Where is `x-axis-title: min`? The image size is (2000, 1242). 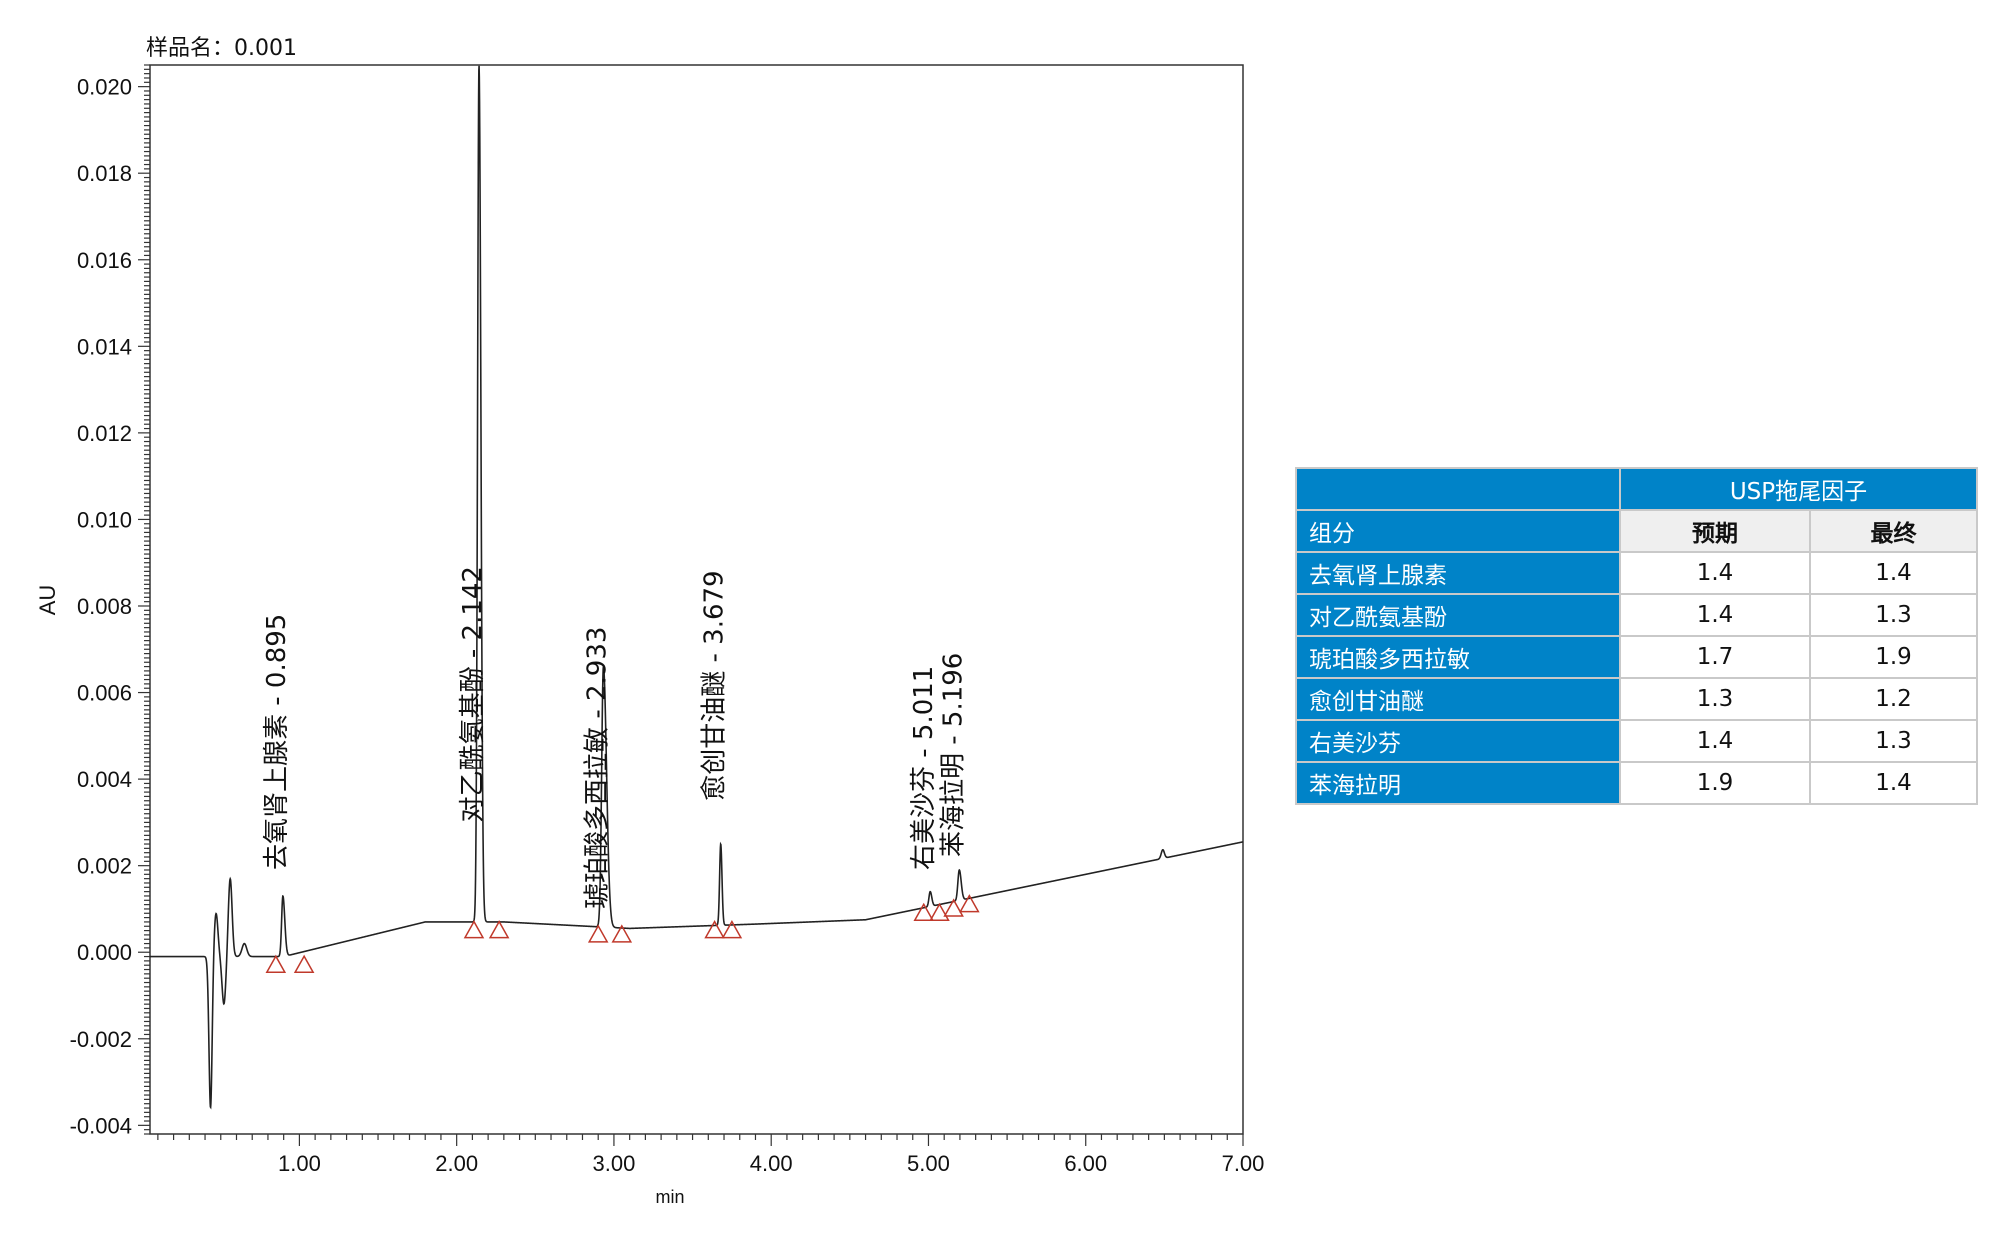 x-axis-title: min is located at coordinates (669, 1197).